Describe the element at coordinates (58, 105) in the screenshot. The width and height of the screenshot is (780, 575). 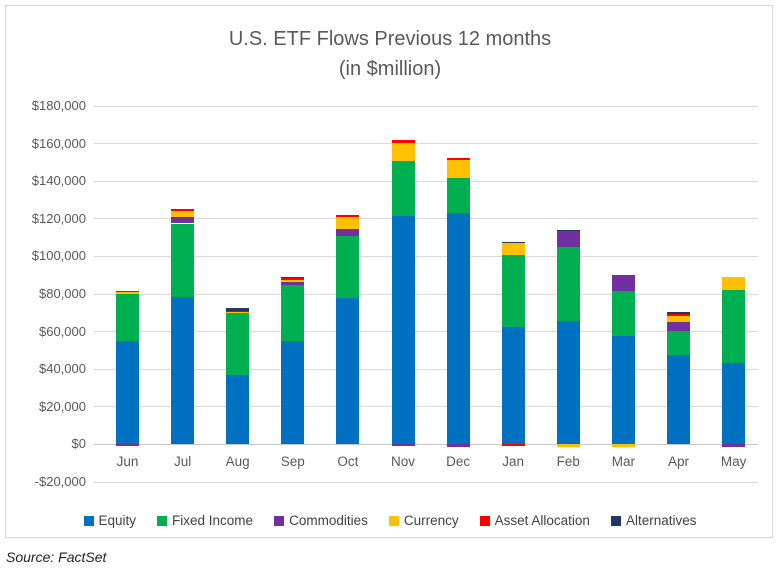
I see `y-axis-tick-label: $180,000` at that location.